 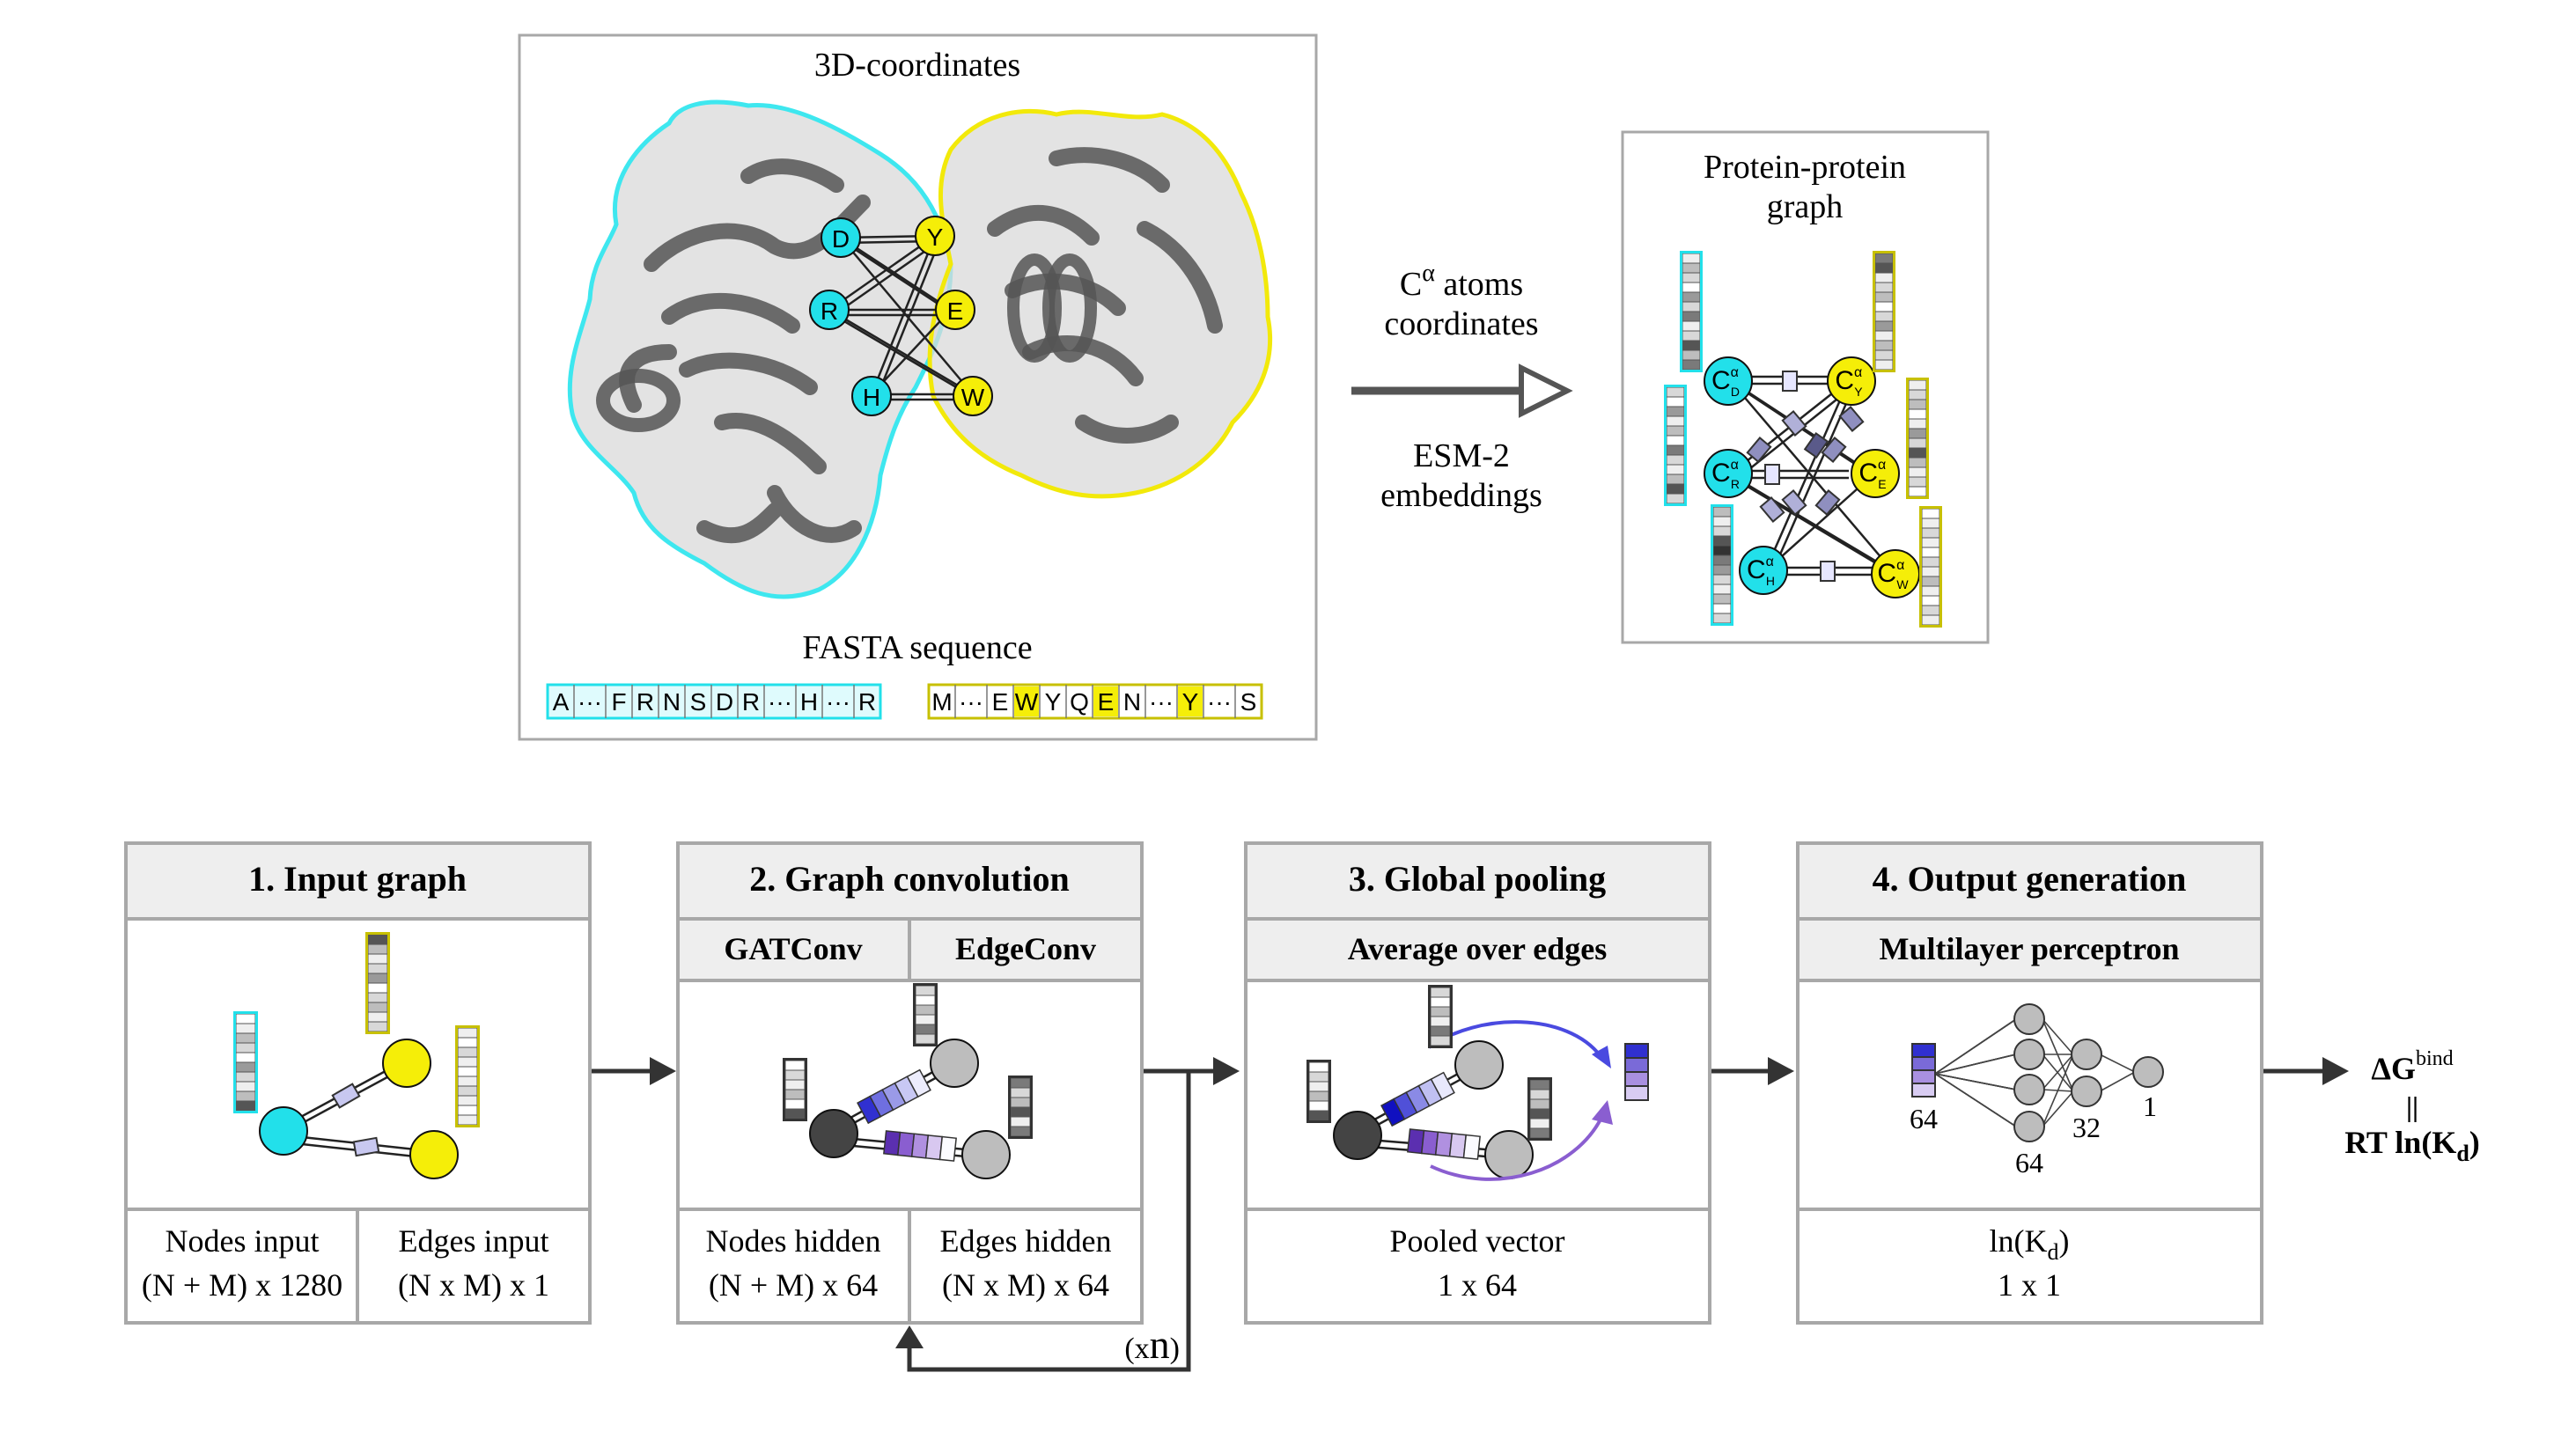 I want to click on rt-ln-kd: RT ln(Kd), so click(x=2412, y=1145).